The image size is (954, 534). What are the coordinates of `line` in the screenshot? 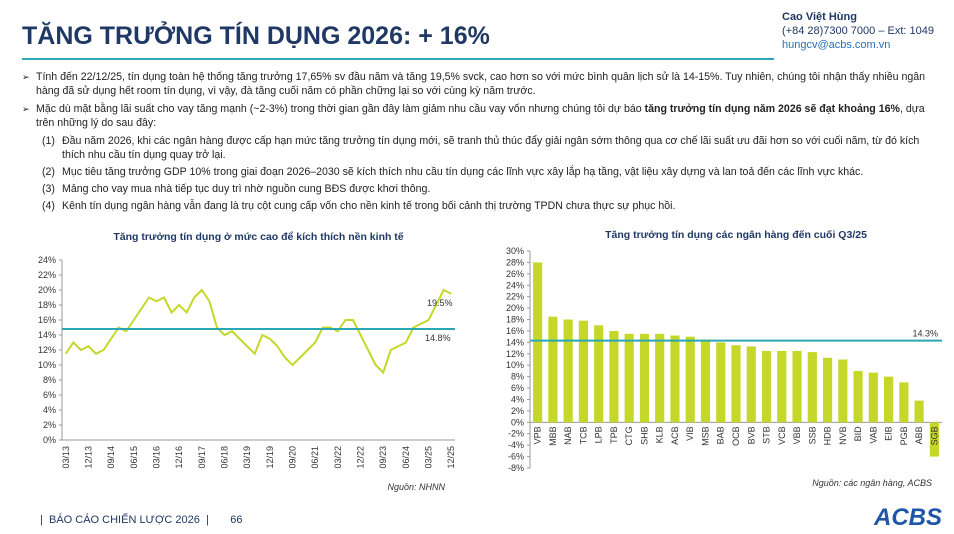 It's located at (258, 331).